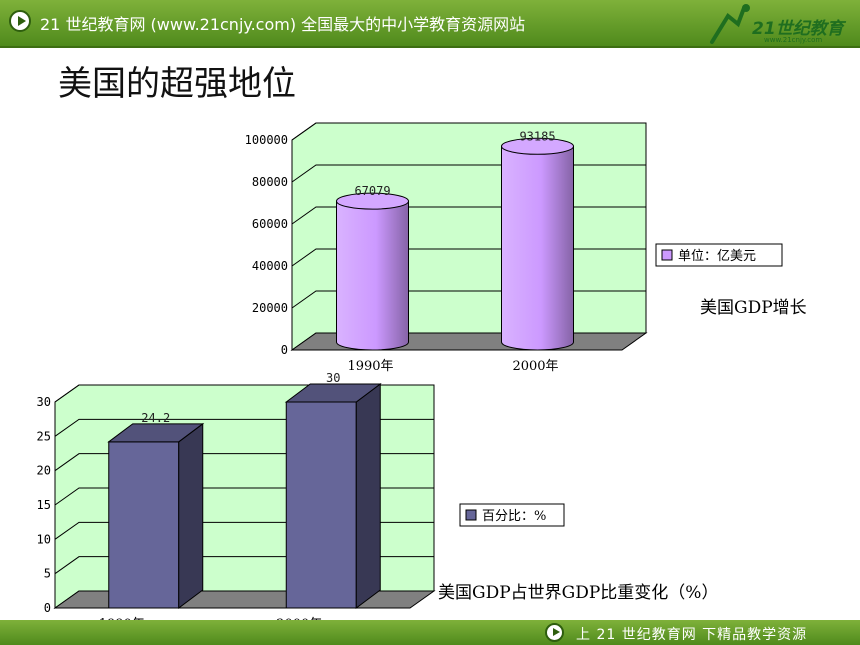  What do you see at coordinates (798, 29) in the screenshot?
I see `logo-text: 21世纪教育` at bounding box center [798, 29].